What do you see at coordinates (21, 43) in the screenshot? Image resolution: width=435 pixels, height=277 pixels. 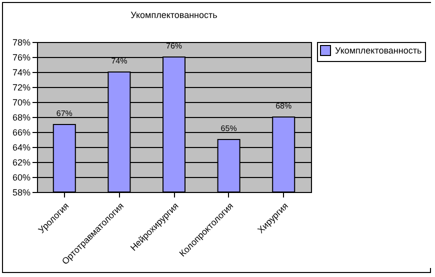 I see `y-tick-label: 78%` at bounding box center [21, 43].